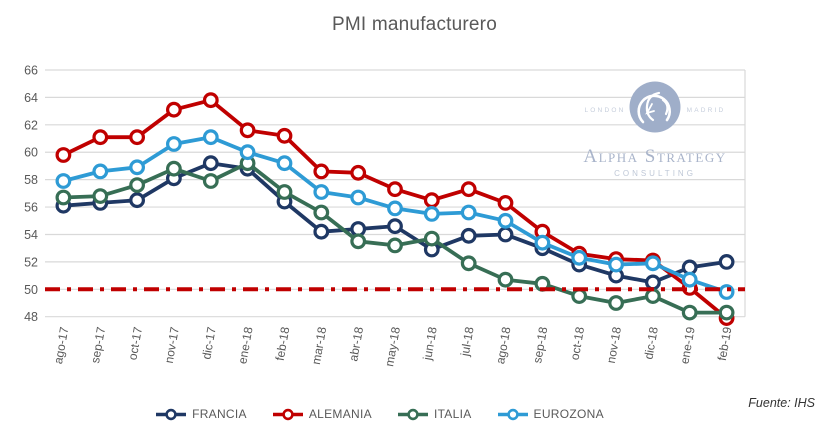  What do you see at coordinates (540, 344) in the screenshot?
I see `x-axis-label: sep-18` at bounding box center [540, 344].